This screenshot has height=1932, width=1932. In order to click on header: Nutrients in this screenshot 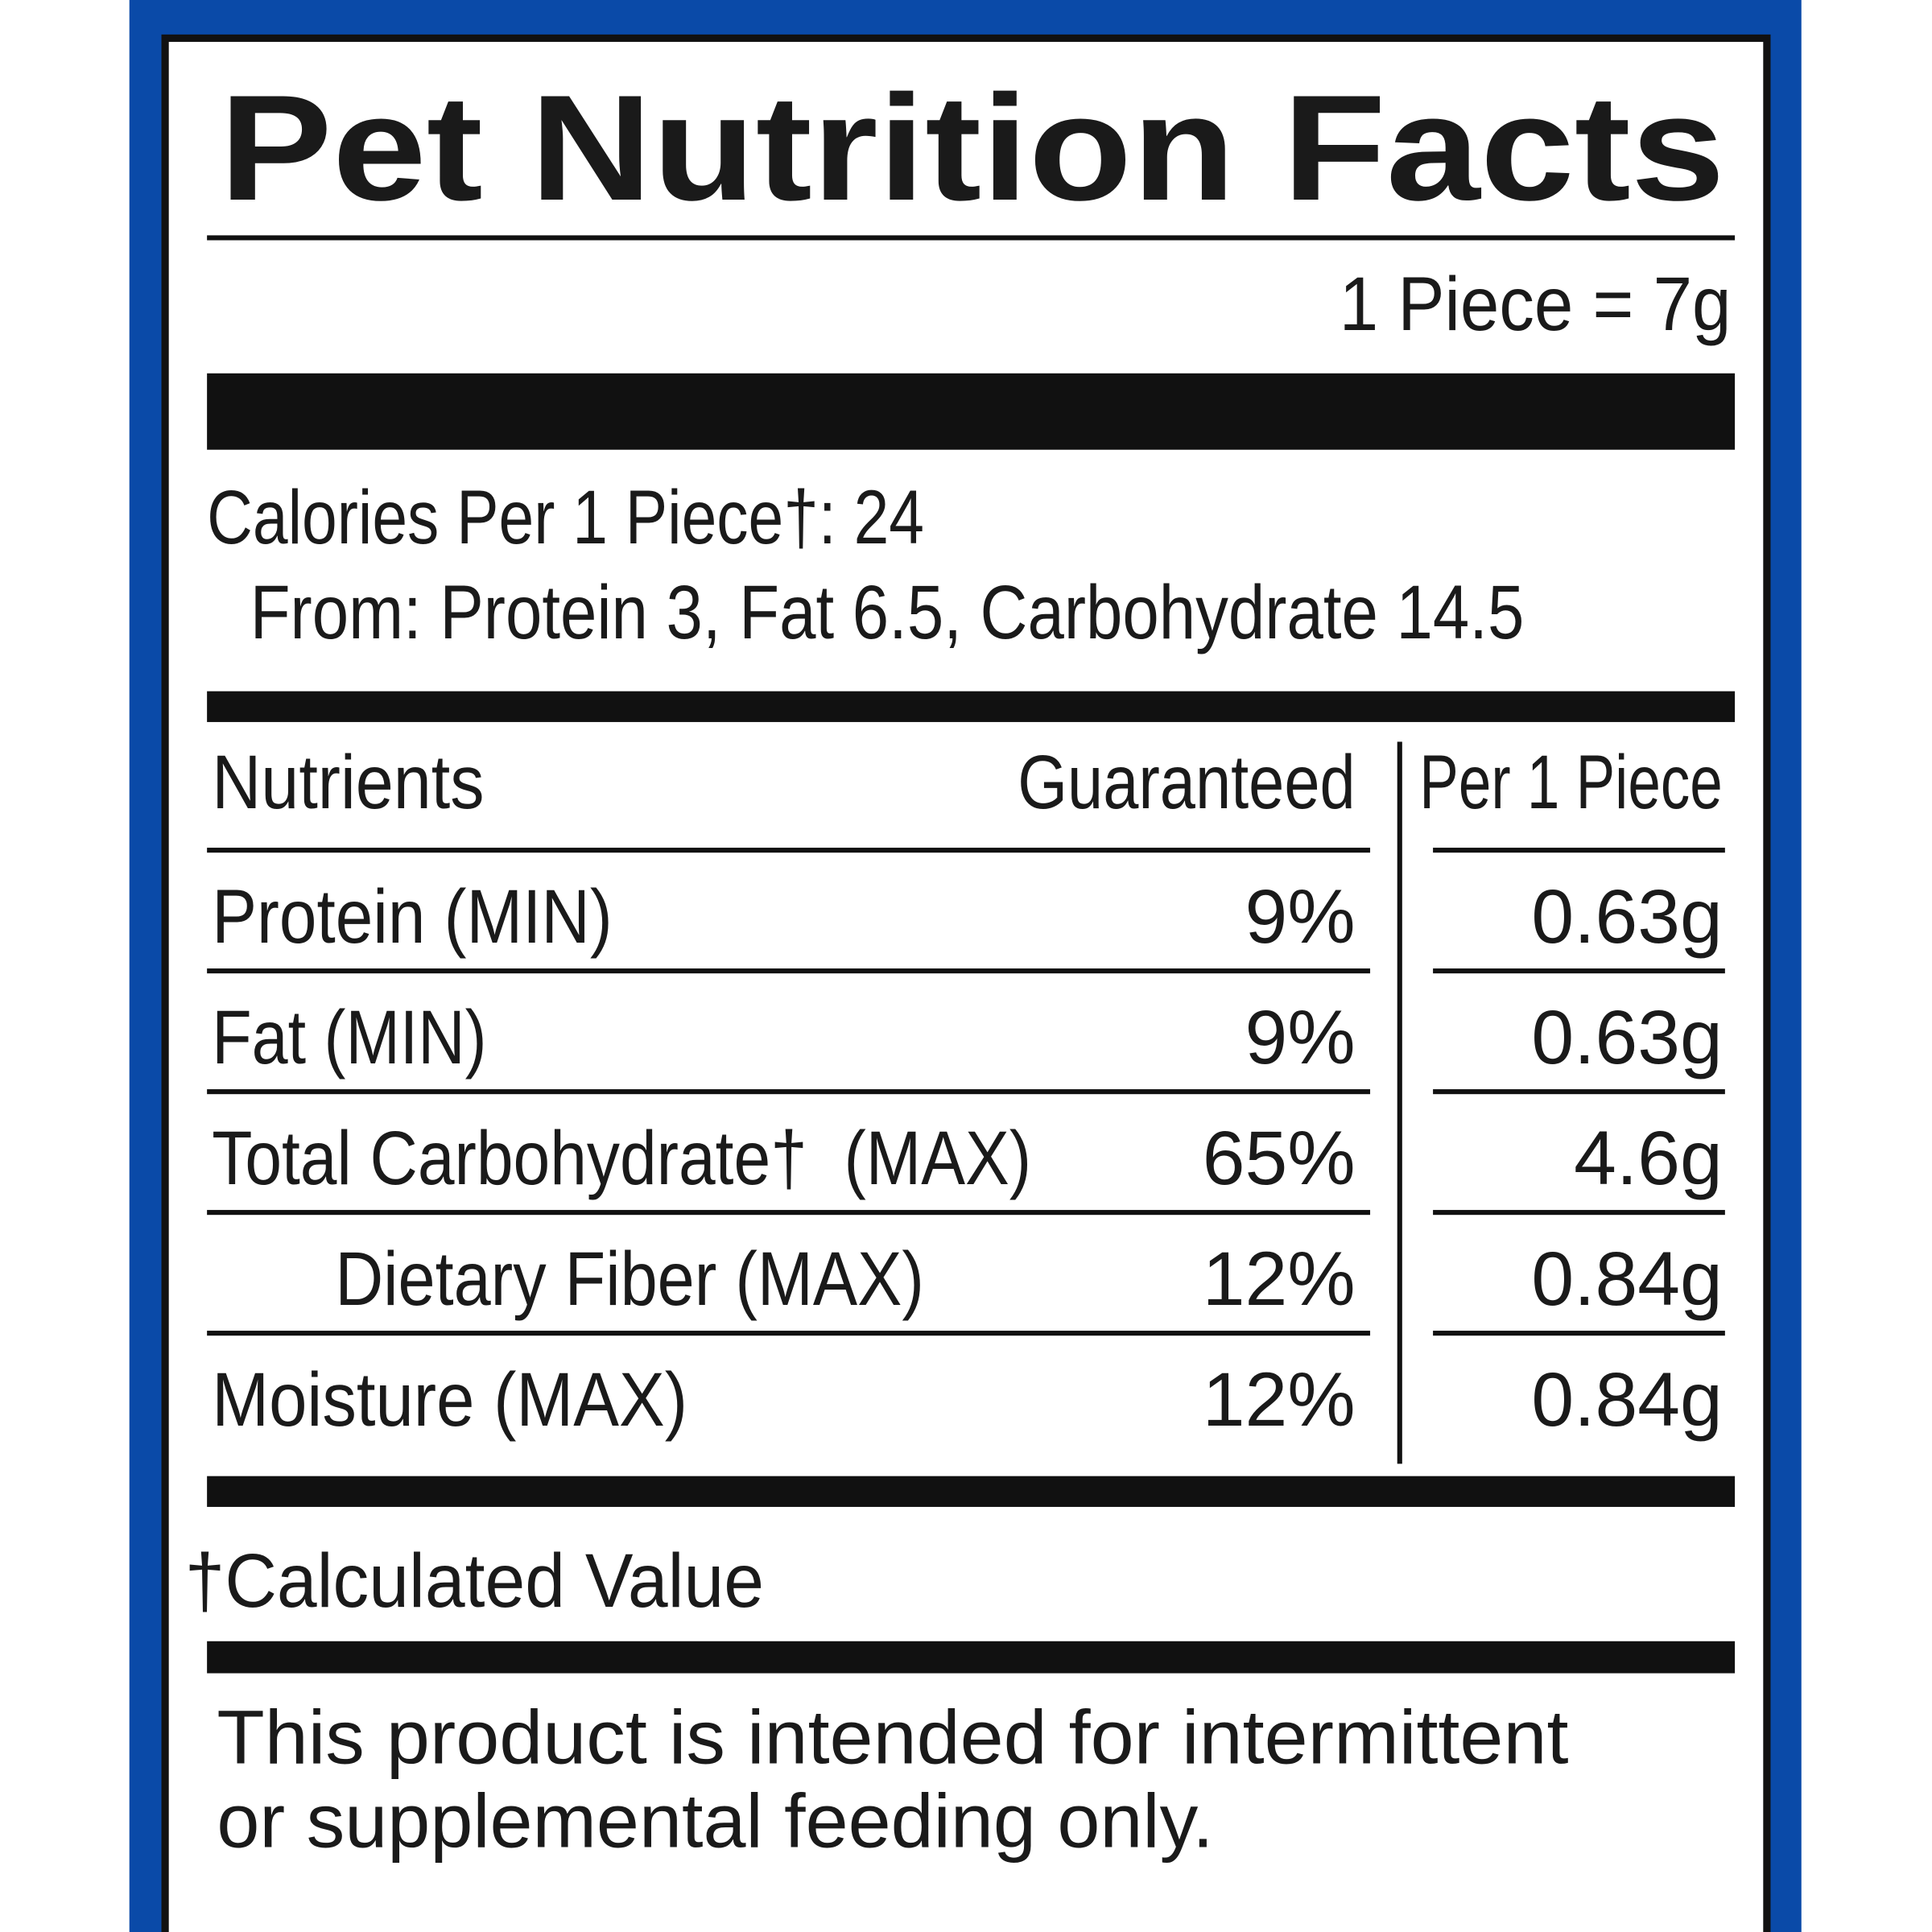, I will do `click(348, 782)`.